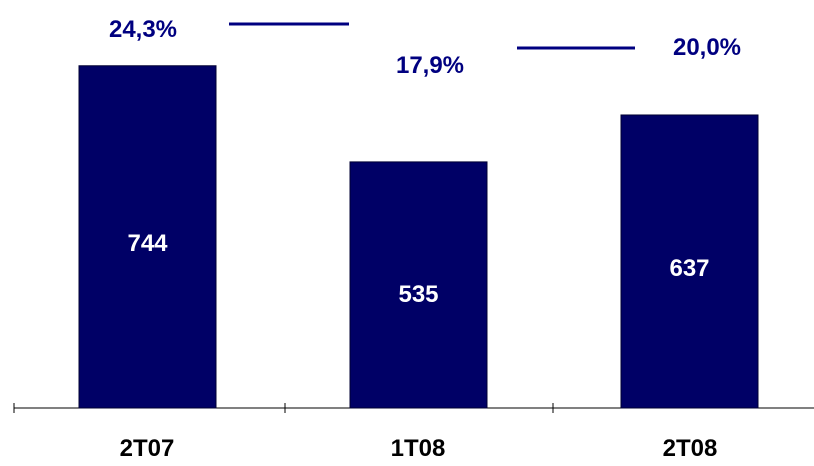 The width and height of the screenshot is (814, 466). I want to click on category-label: 2T07, so click(147, 448).